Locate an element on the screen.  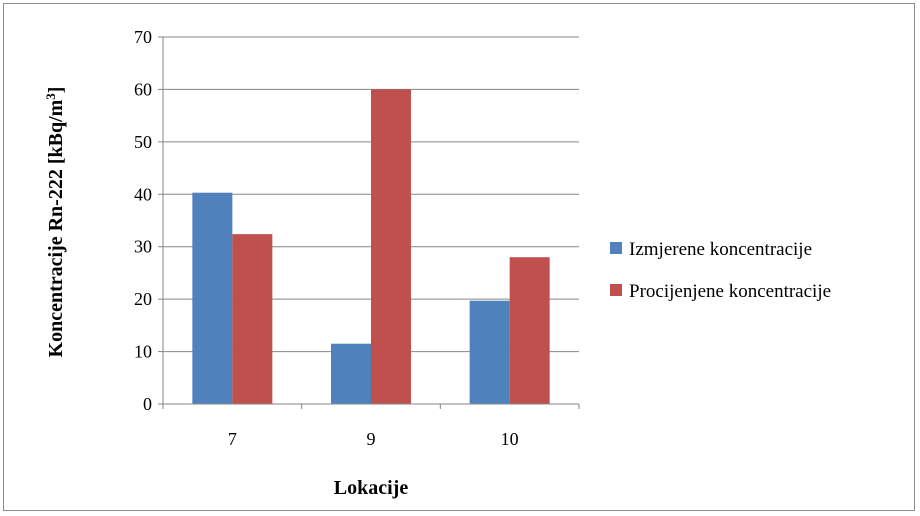
legend-swatch-izmjerene is located at coordinates (616, 248).